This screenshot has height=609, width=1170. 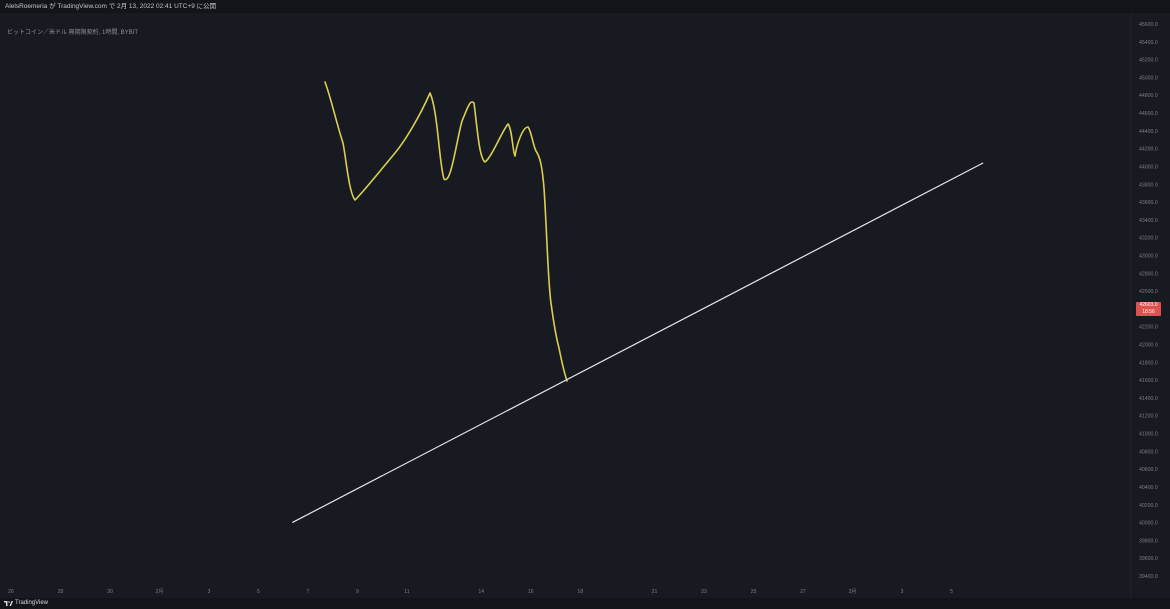 What do you see at coordinates (32, 603) in the screenshot?
I see `footer-brand: TradingView` at bounding box center [32, 603].